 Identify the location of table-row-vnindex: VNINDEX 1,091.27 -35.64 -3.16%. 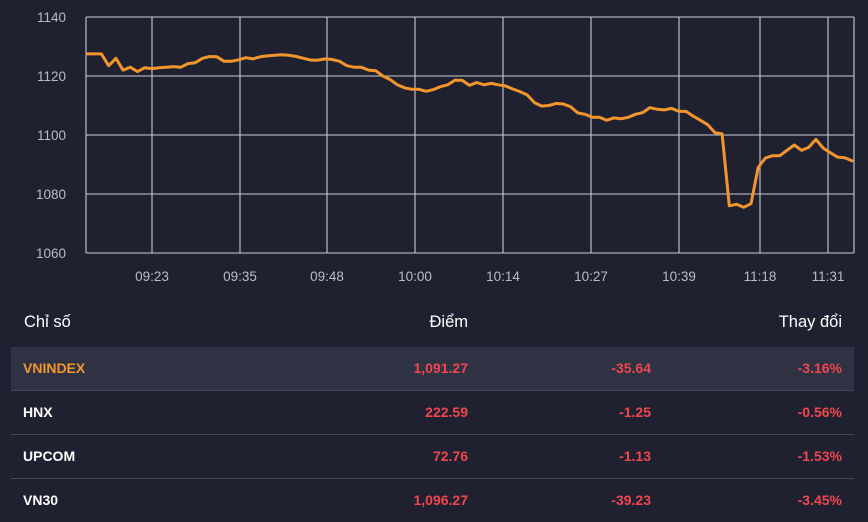
(432, 369).